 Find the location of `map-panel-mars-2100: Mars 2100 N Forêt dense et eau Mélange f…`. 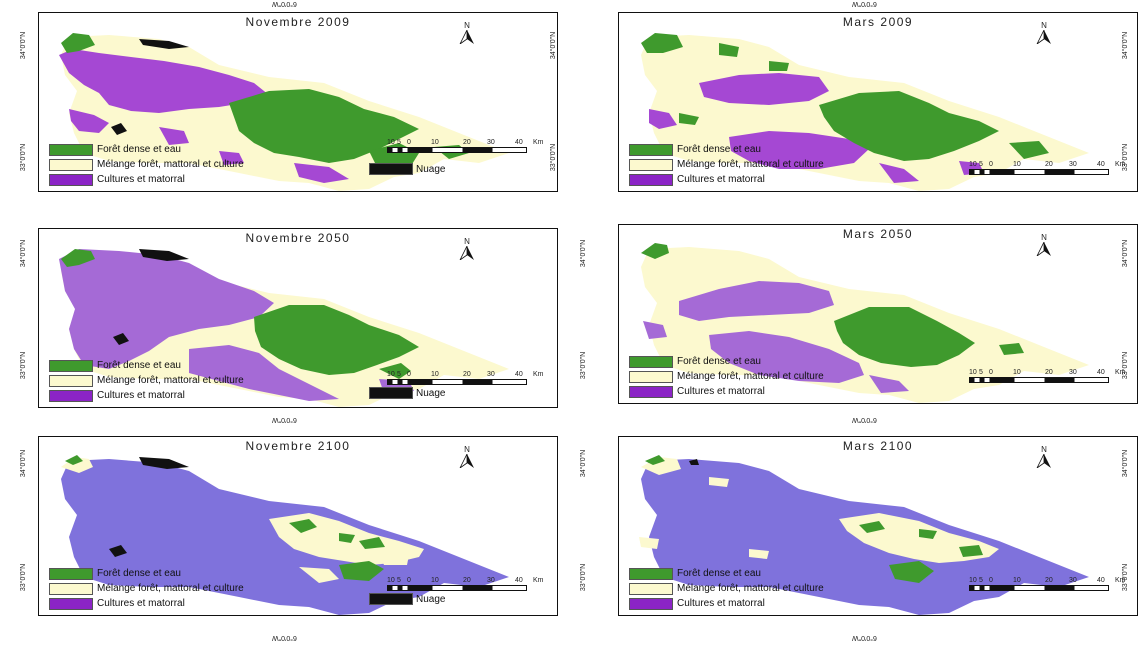

map-panel-mars-2100: Mars 2100 N Forêt dense et eau Mélange f… is located at coordinates (878, 526).